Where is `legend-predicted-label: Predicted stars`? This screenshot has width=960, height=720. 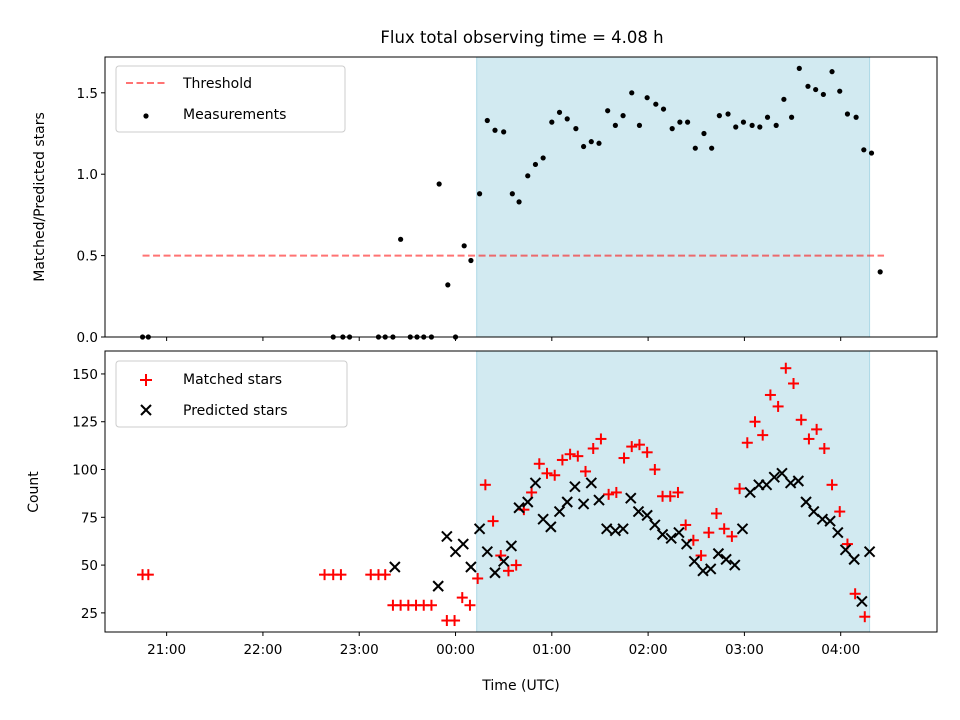 legend-predicted-label: Predicted stars is located at coordinates (235, 411).